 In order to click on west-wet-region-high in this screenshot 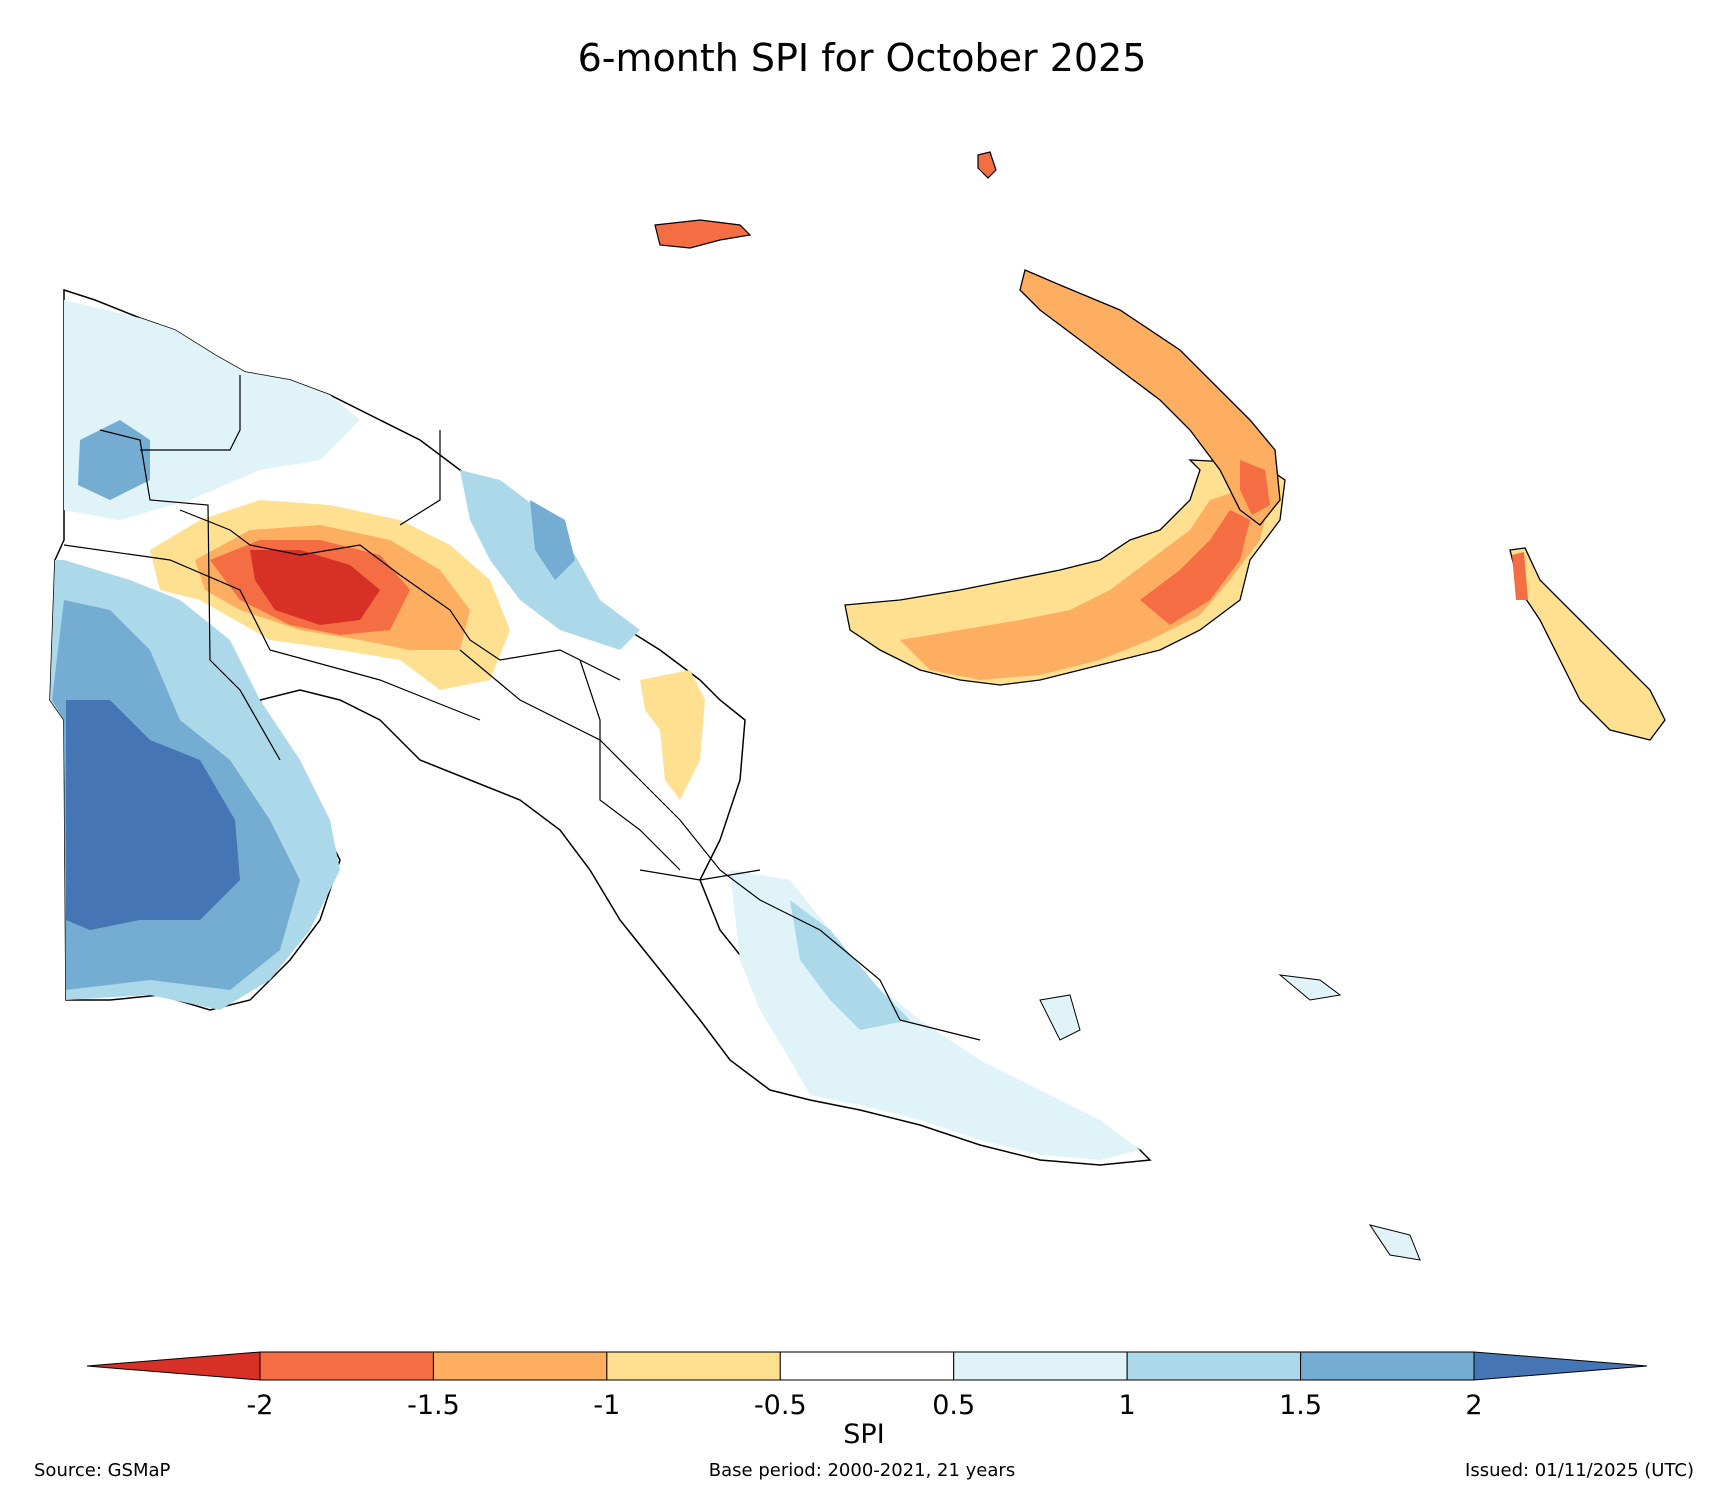, I will do `click(153, 815)`.